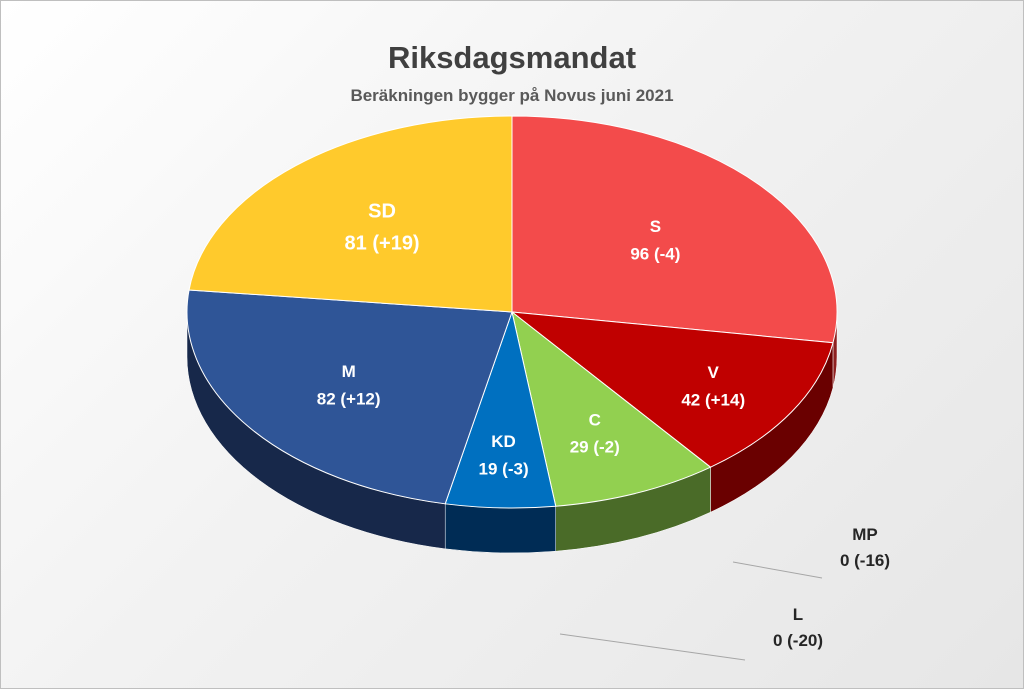 Image resolution: width=1024 pixels, height=689 pixels. Describe the element at coordinates (655, 253) in the screenshot. I see `slice-value-s: 96 (-4)` at that location.